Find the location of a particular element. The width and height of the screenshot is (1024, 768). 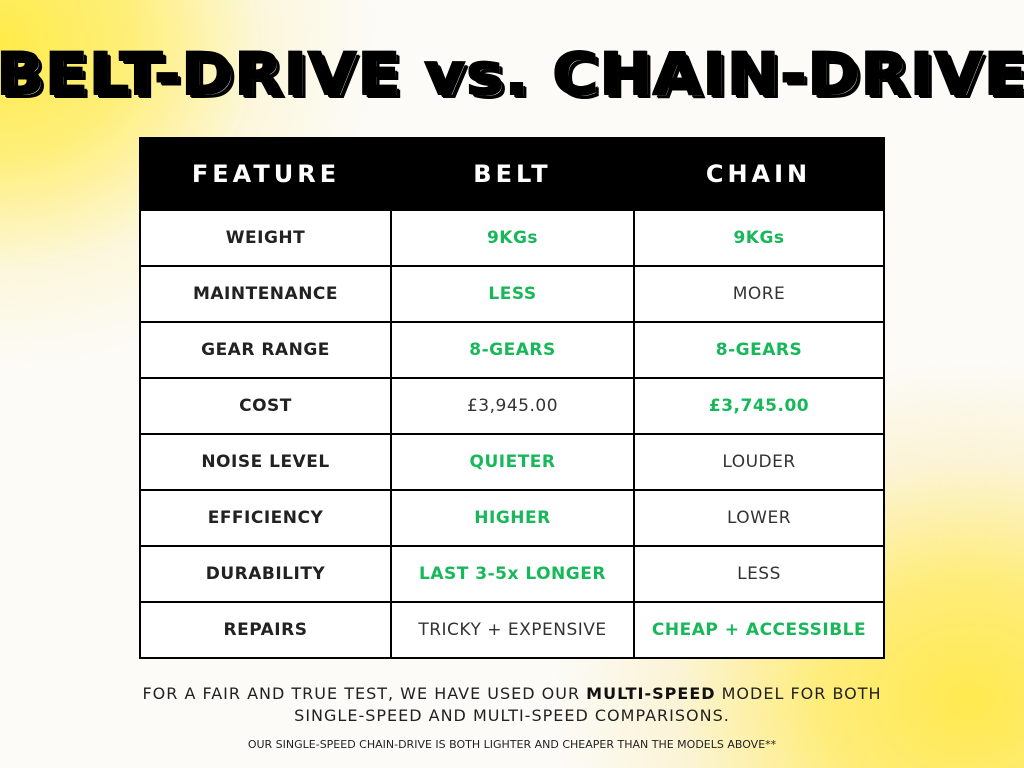

table-row: GEAR RANGE 8-GEARS 8-GEARS is located at coordinates (512, 350).